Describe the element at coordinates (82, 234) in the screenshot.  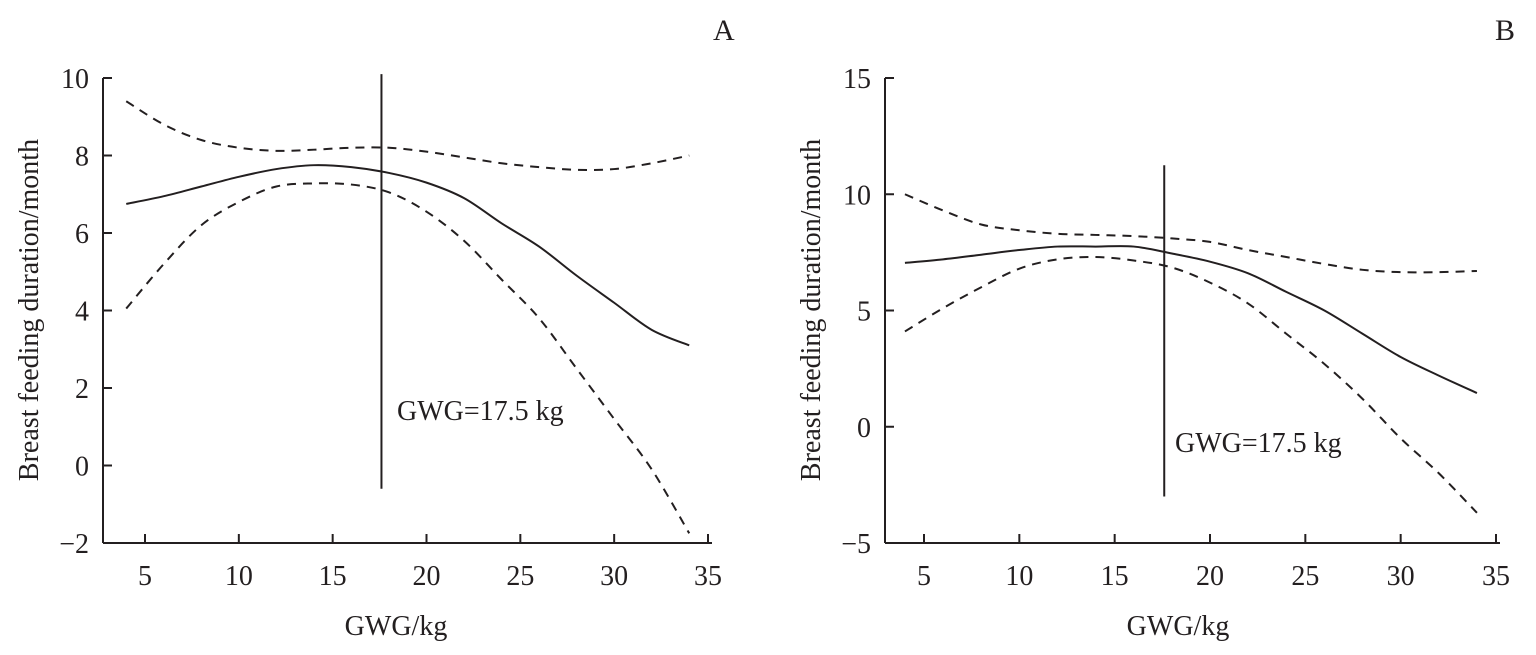
I see `y-tick-label: 6` at that location.